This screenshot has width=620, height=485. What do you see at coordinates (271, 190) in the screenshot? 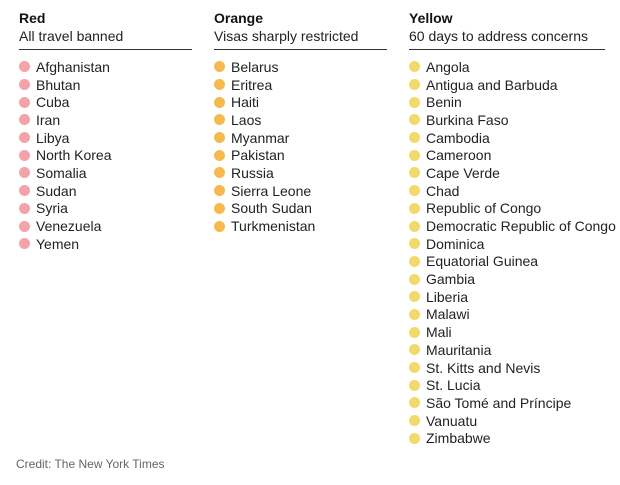
I see `country-name: Sierra Leone` at bounding box center [271, 190].